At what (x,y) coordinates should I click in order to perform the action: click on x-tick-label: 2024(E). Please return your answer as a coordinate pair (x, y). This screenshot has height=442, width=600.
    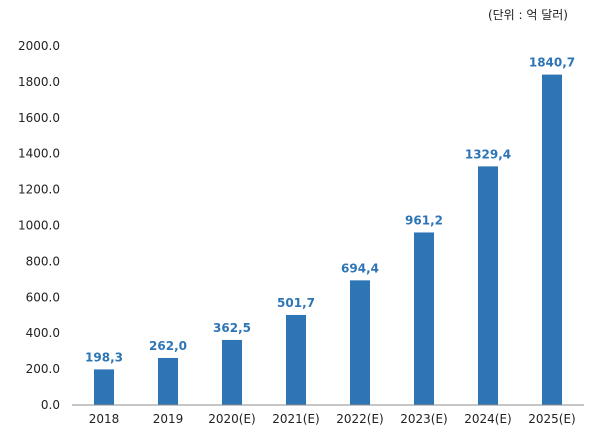
    Looking at the image, I should click on (487, 419).